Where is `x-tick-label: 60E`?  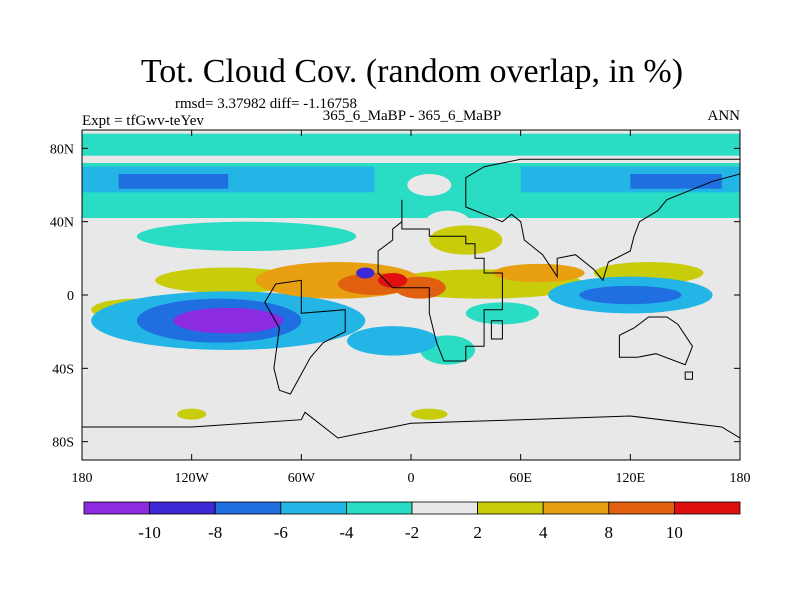 x-tick-label: 60E is located at coordinates (520, 478).